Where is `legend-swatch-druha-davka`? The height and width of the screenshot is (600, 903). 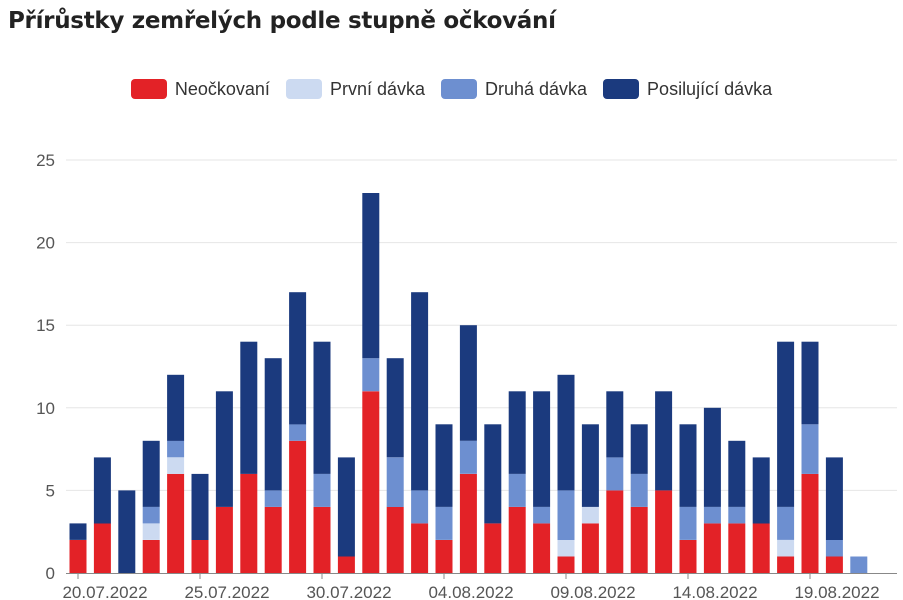
legend-swatch-druha-davka is located at coordinates (458, 89).